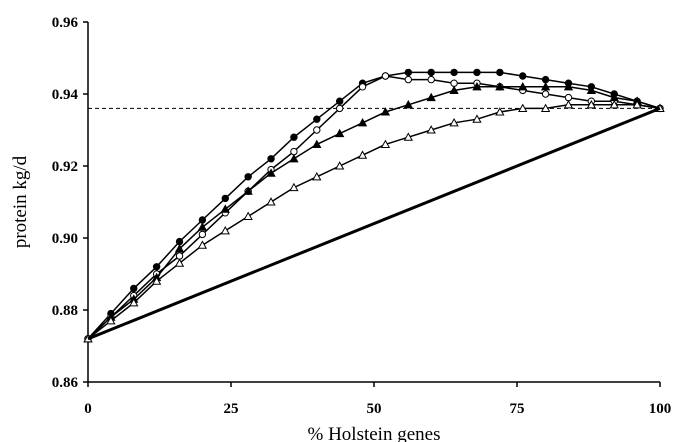 The image size is (680, 442). I want to click on x-tick-label: 50, so click(374, 409).